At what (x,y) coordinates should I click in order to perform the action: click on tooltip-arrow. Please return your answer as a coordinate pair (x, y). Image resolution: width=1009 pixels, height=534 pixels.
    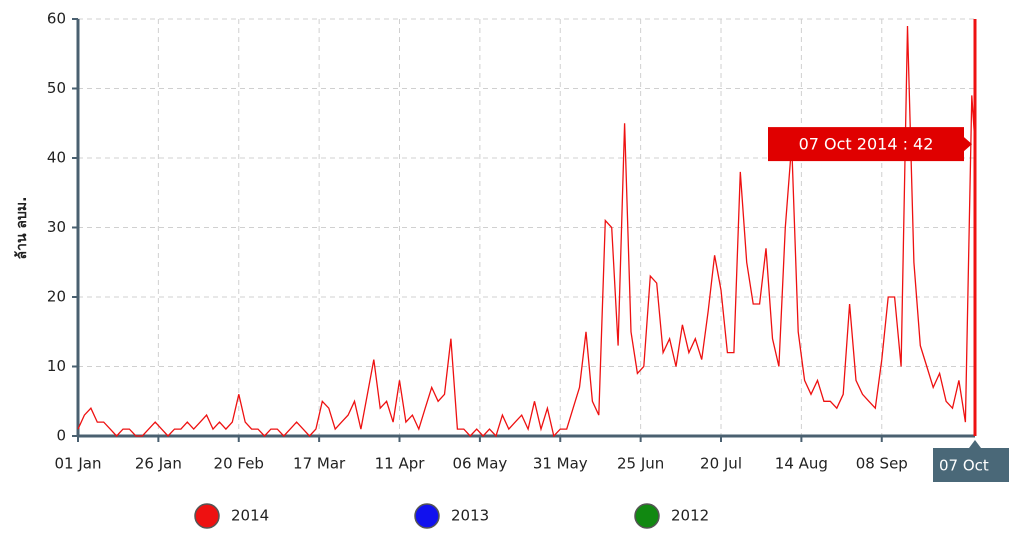
    Looking at the image, I should click on (968, 144).